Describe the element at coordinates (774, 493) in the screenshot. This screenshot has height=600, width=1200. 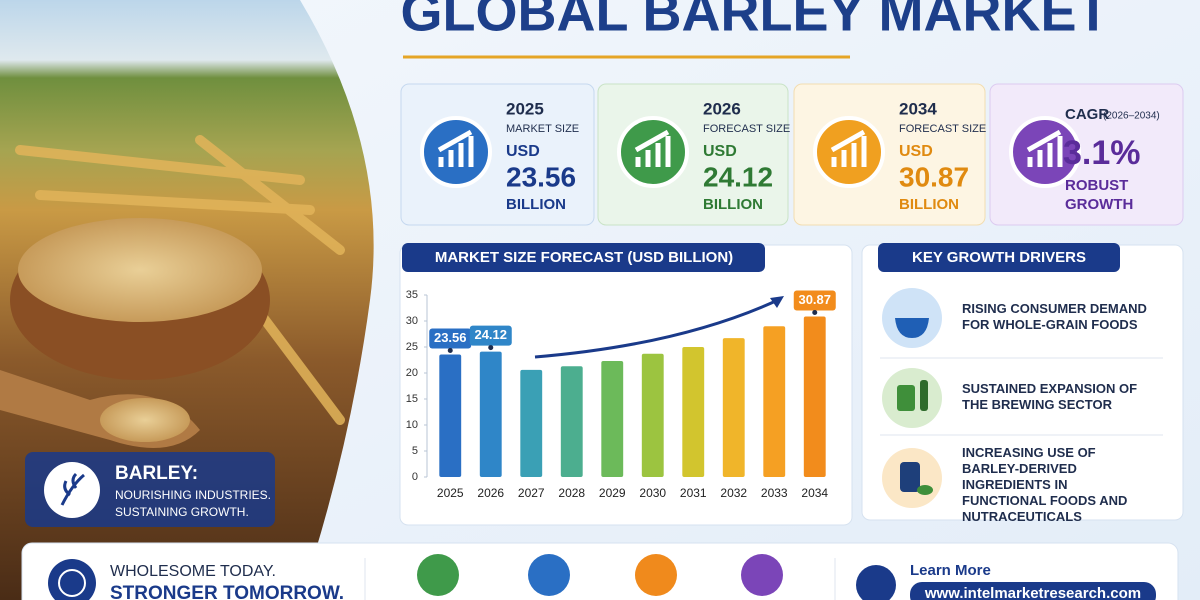
I see `x-tick-label: 2033` at that location.